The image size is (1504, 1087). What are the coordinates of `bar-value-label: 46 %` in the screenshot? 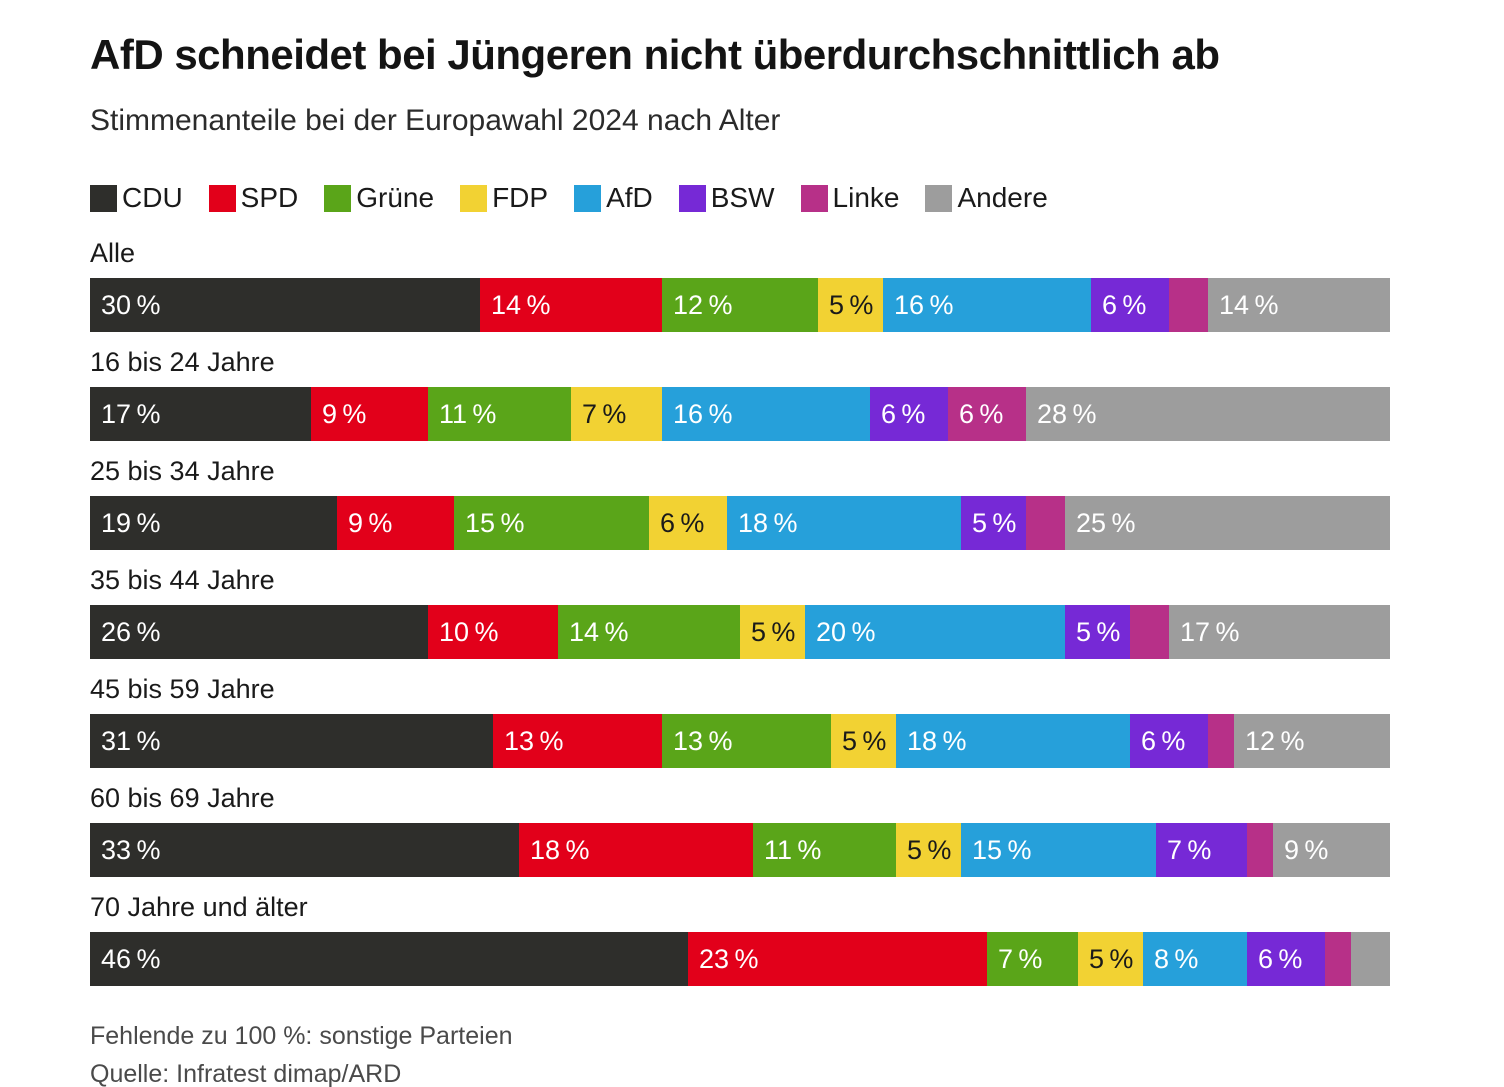 It's located at (131, 958).